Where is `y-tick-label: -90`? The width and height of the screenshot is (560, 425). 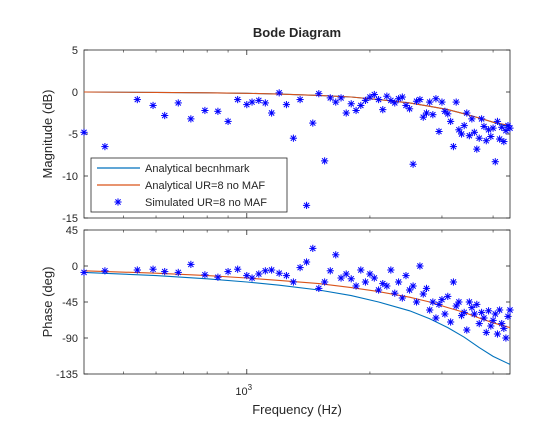
y-tick-label: -90 is located at coordinates (70, 339).